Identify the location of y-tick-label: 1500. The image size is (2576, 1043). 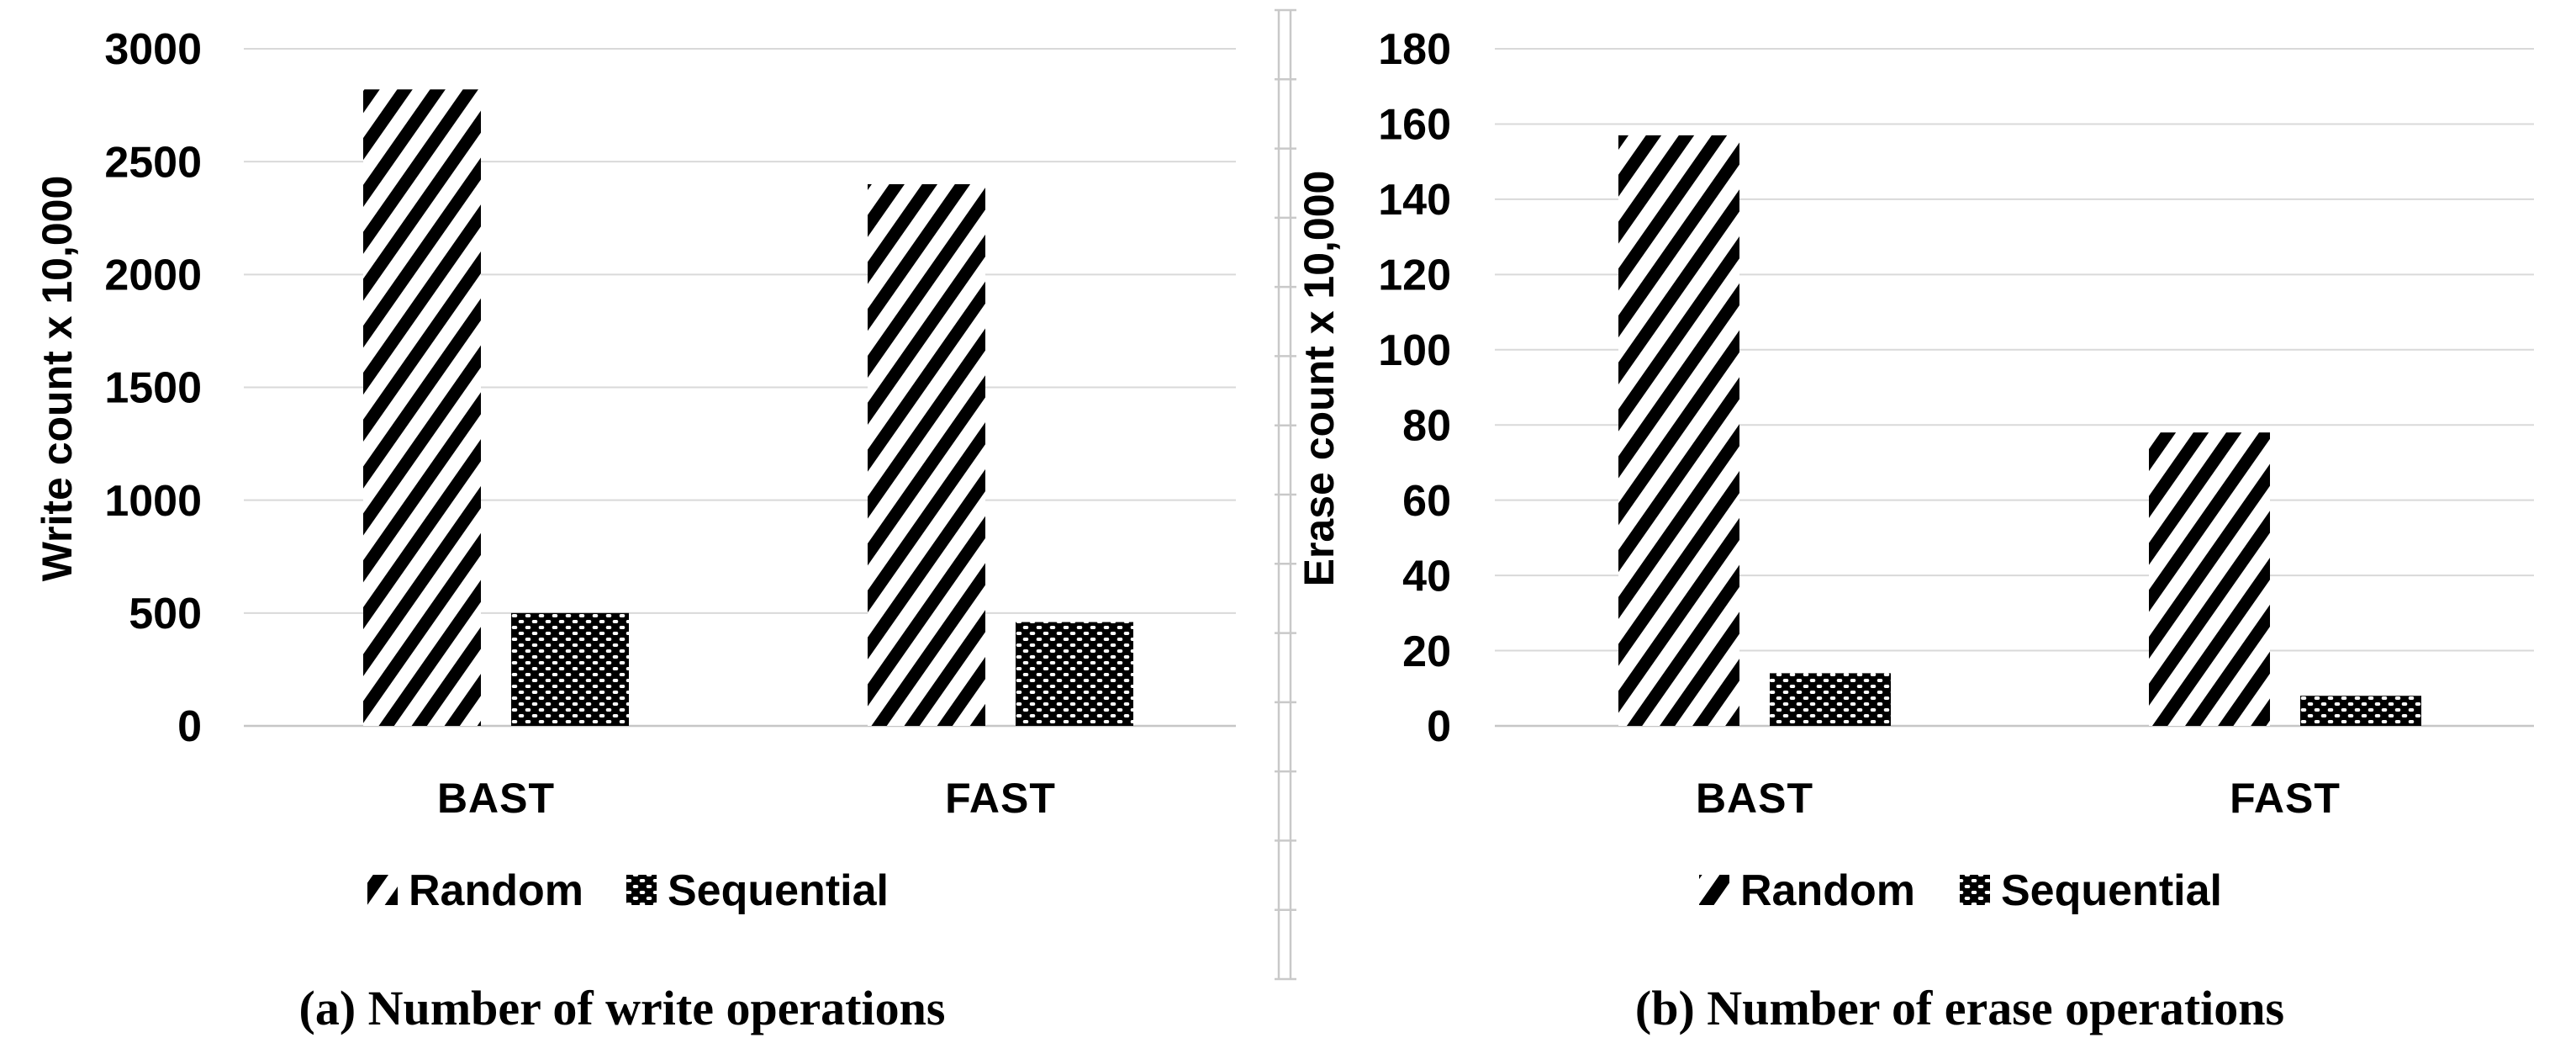
(153, 388).